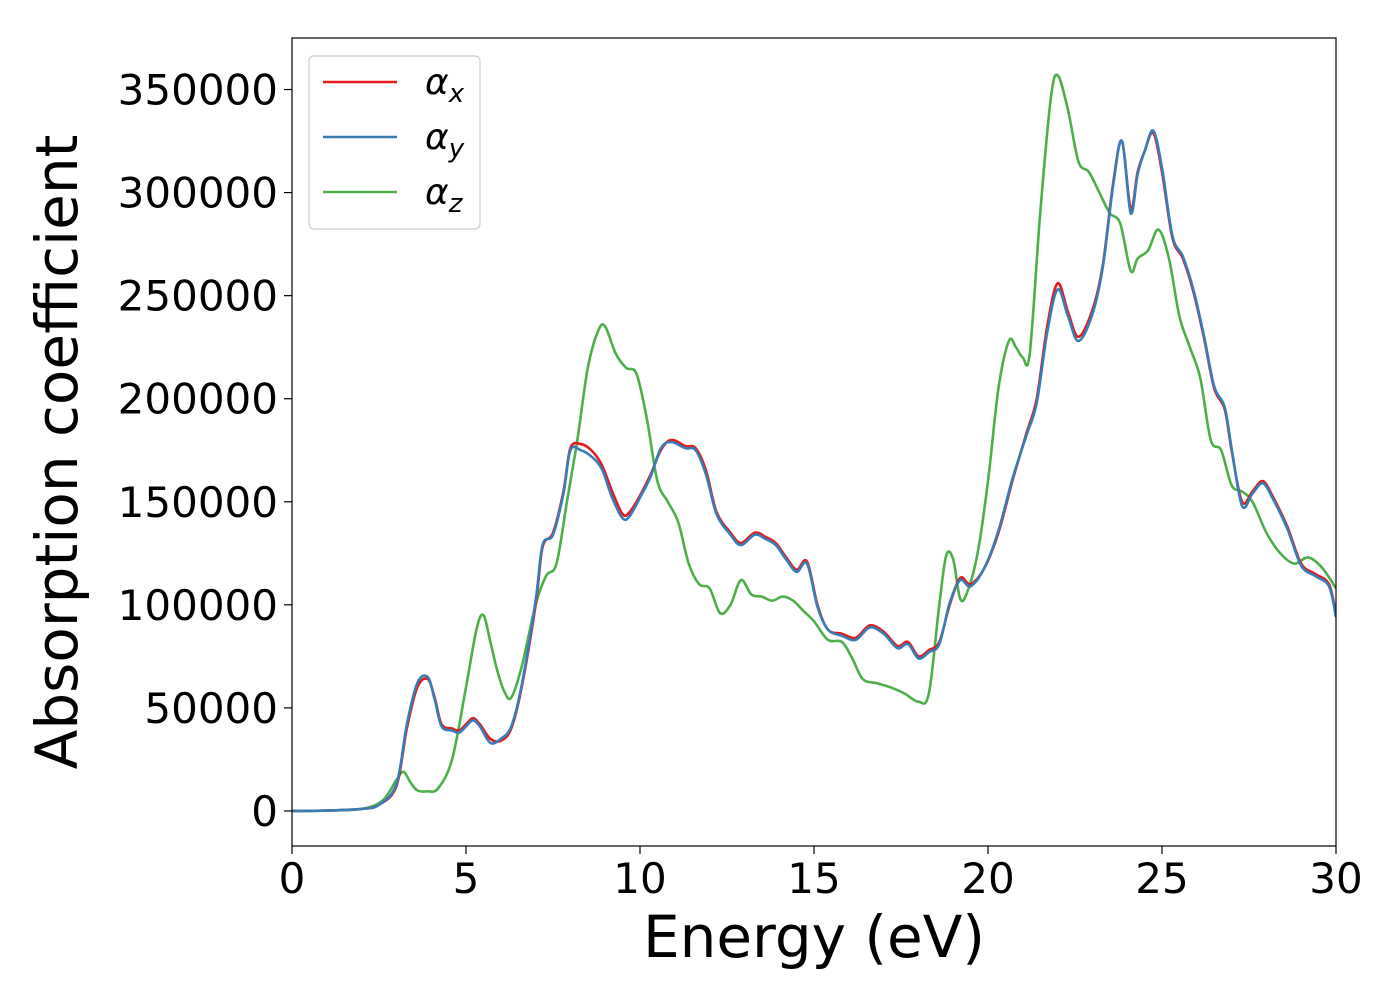  I want to click on x-tick-label: 20, so click(987, 878).